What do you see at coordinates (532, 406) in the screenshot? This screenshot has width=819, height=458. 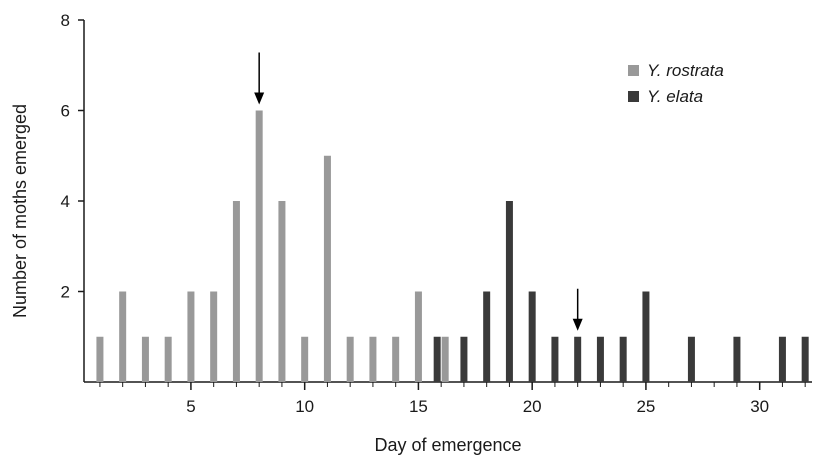 I see `x-tick-label: 20` at bounding box center [532, 406].